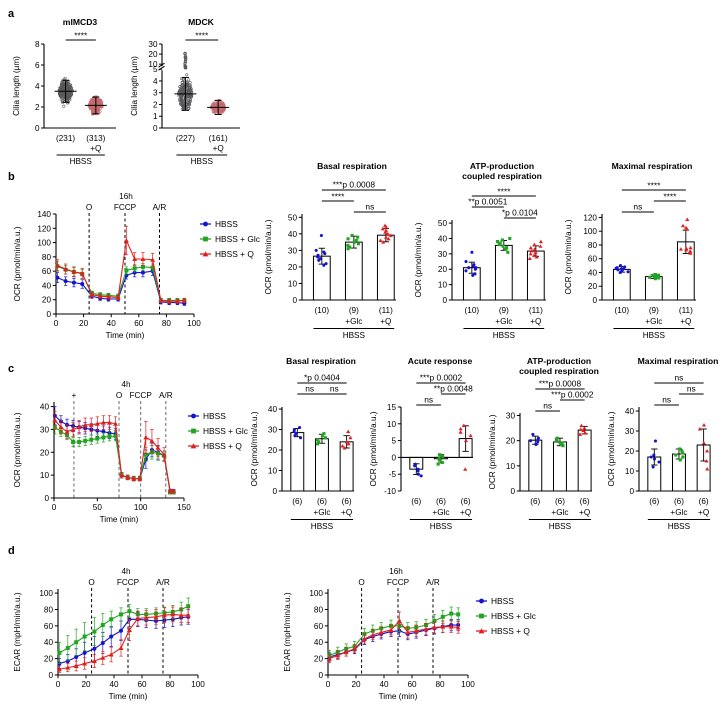  I want to click on label: Basal respiration, so click(321, 361).